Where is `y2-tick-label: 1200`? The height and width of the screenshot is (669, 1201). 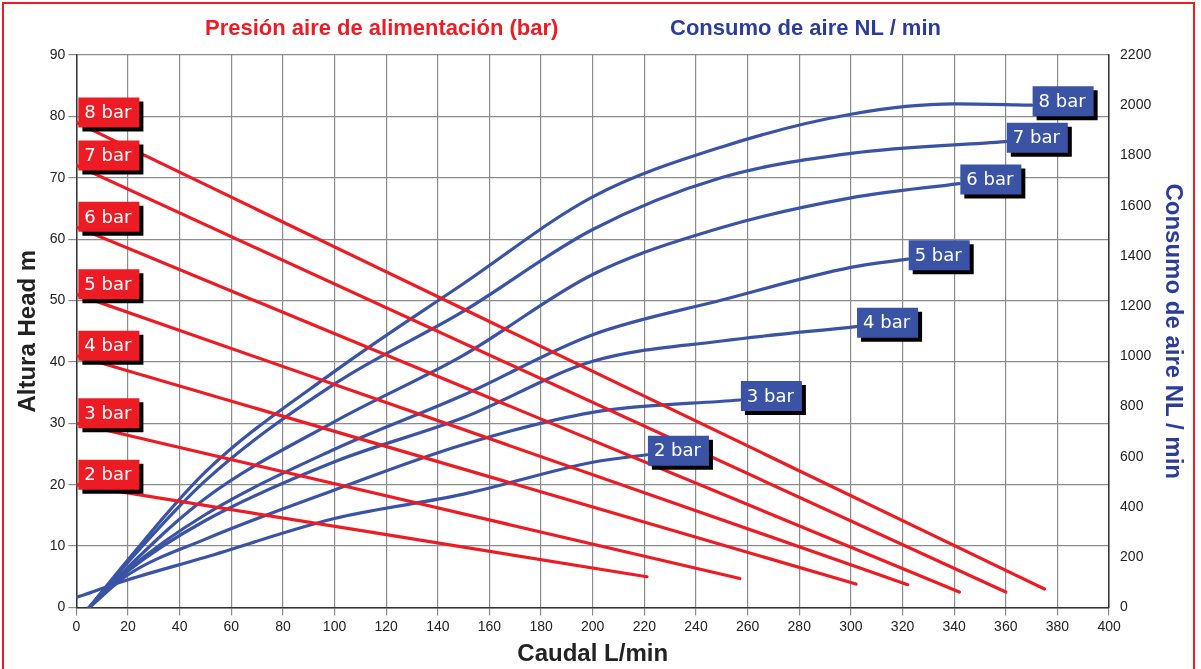 y2-tick-label: 1200 is located at coordinates (1136, 304).